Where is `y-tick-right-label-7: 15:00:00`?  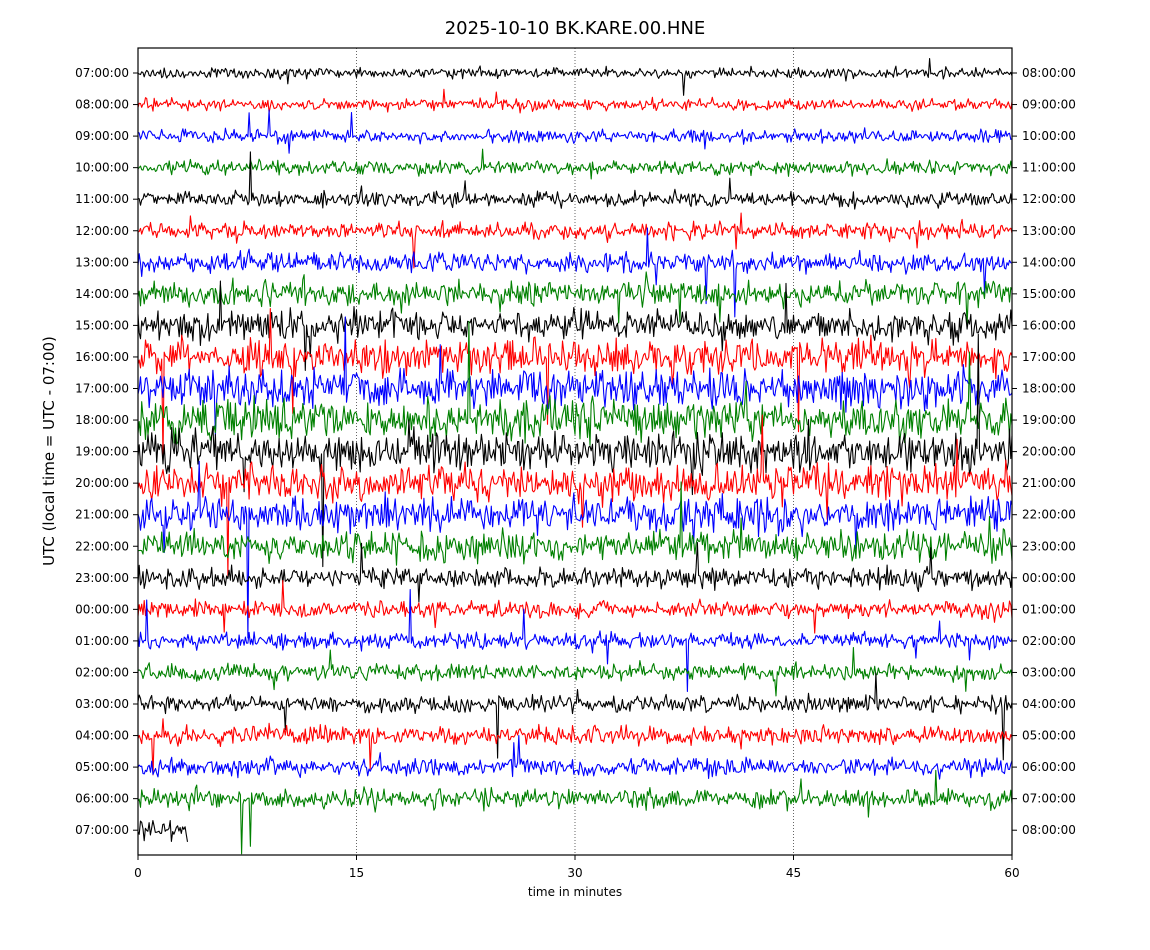 y-tick-right-label-7: 15:00:00 is located at coordinates (1049, 294).